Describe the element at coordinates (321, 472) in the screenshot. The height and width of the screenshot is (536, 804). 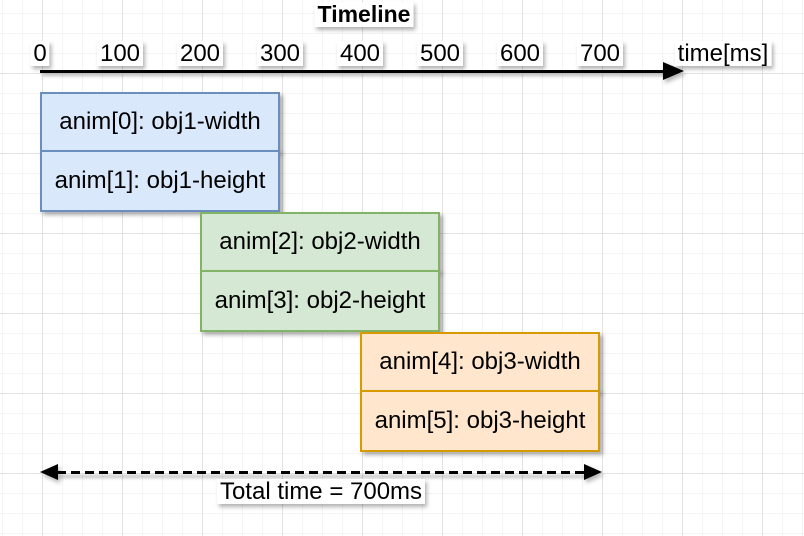
I see `total-time-dashed-line` at that location.